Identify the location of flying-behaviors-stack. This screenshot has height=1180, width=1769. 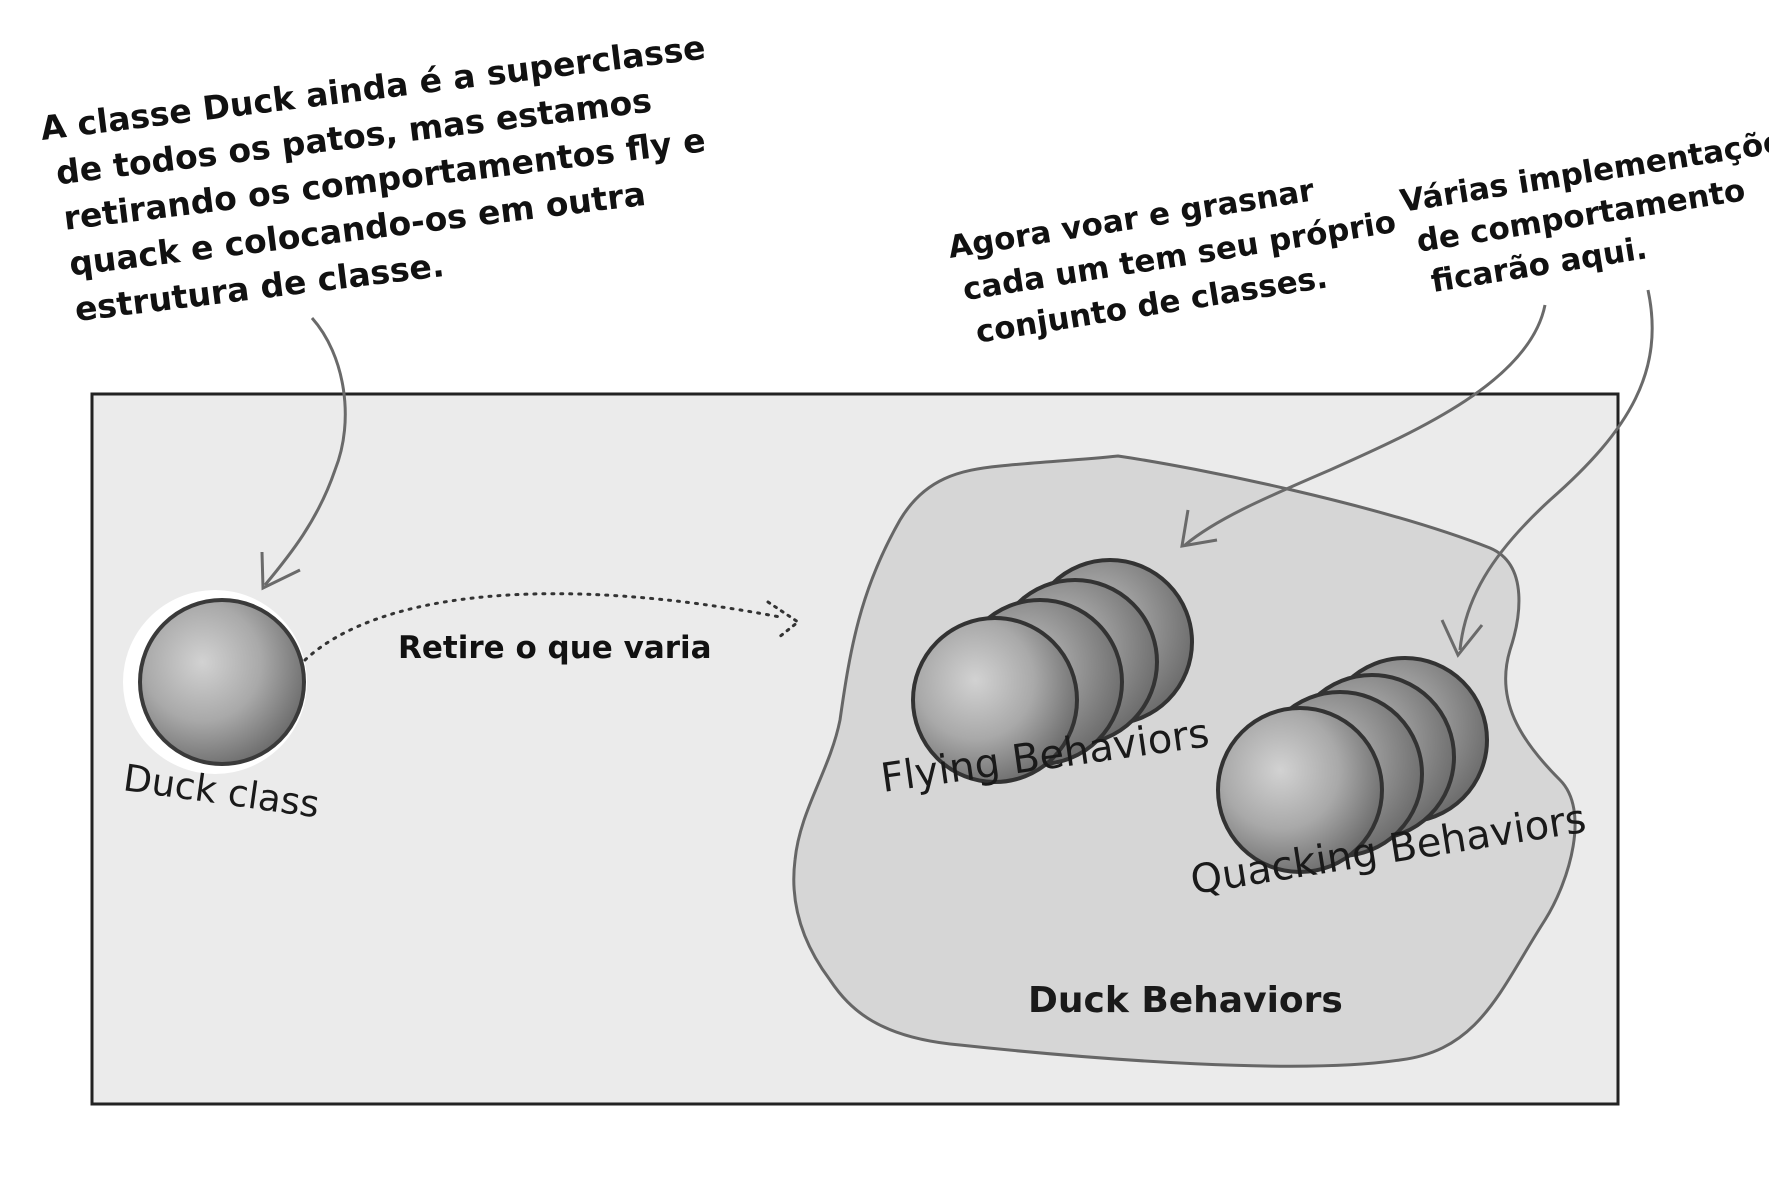
(1052, 671).